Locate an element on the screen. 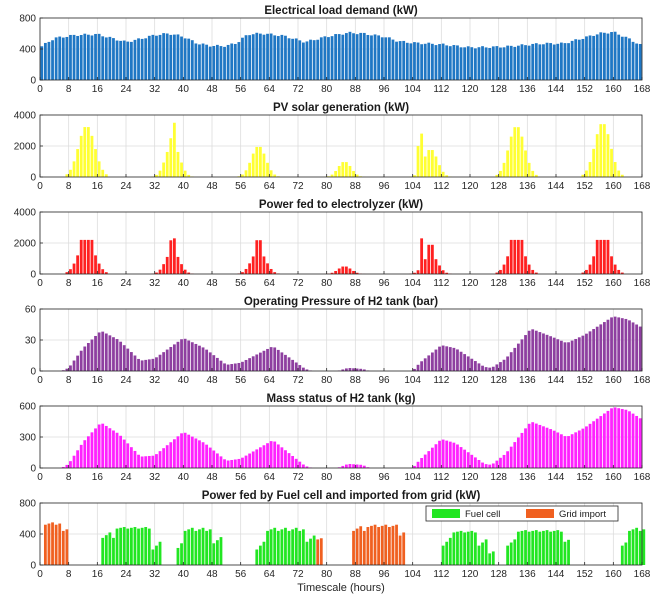  x-tick-label: 136 is located at coordinates (527, 89).